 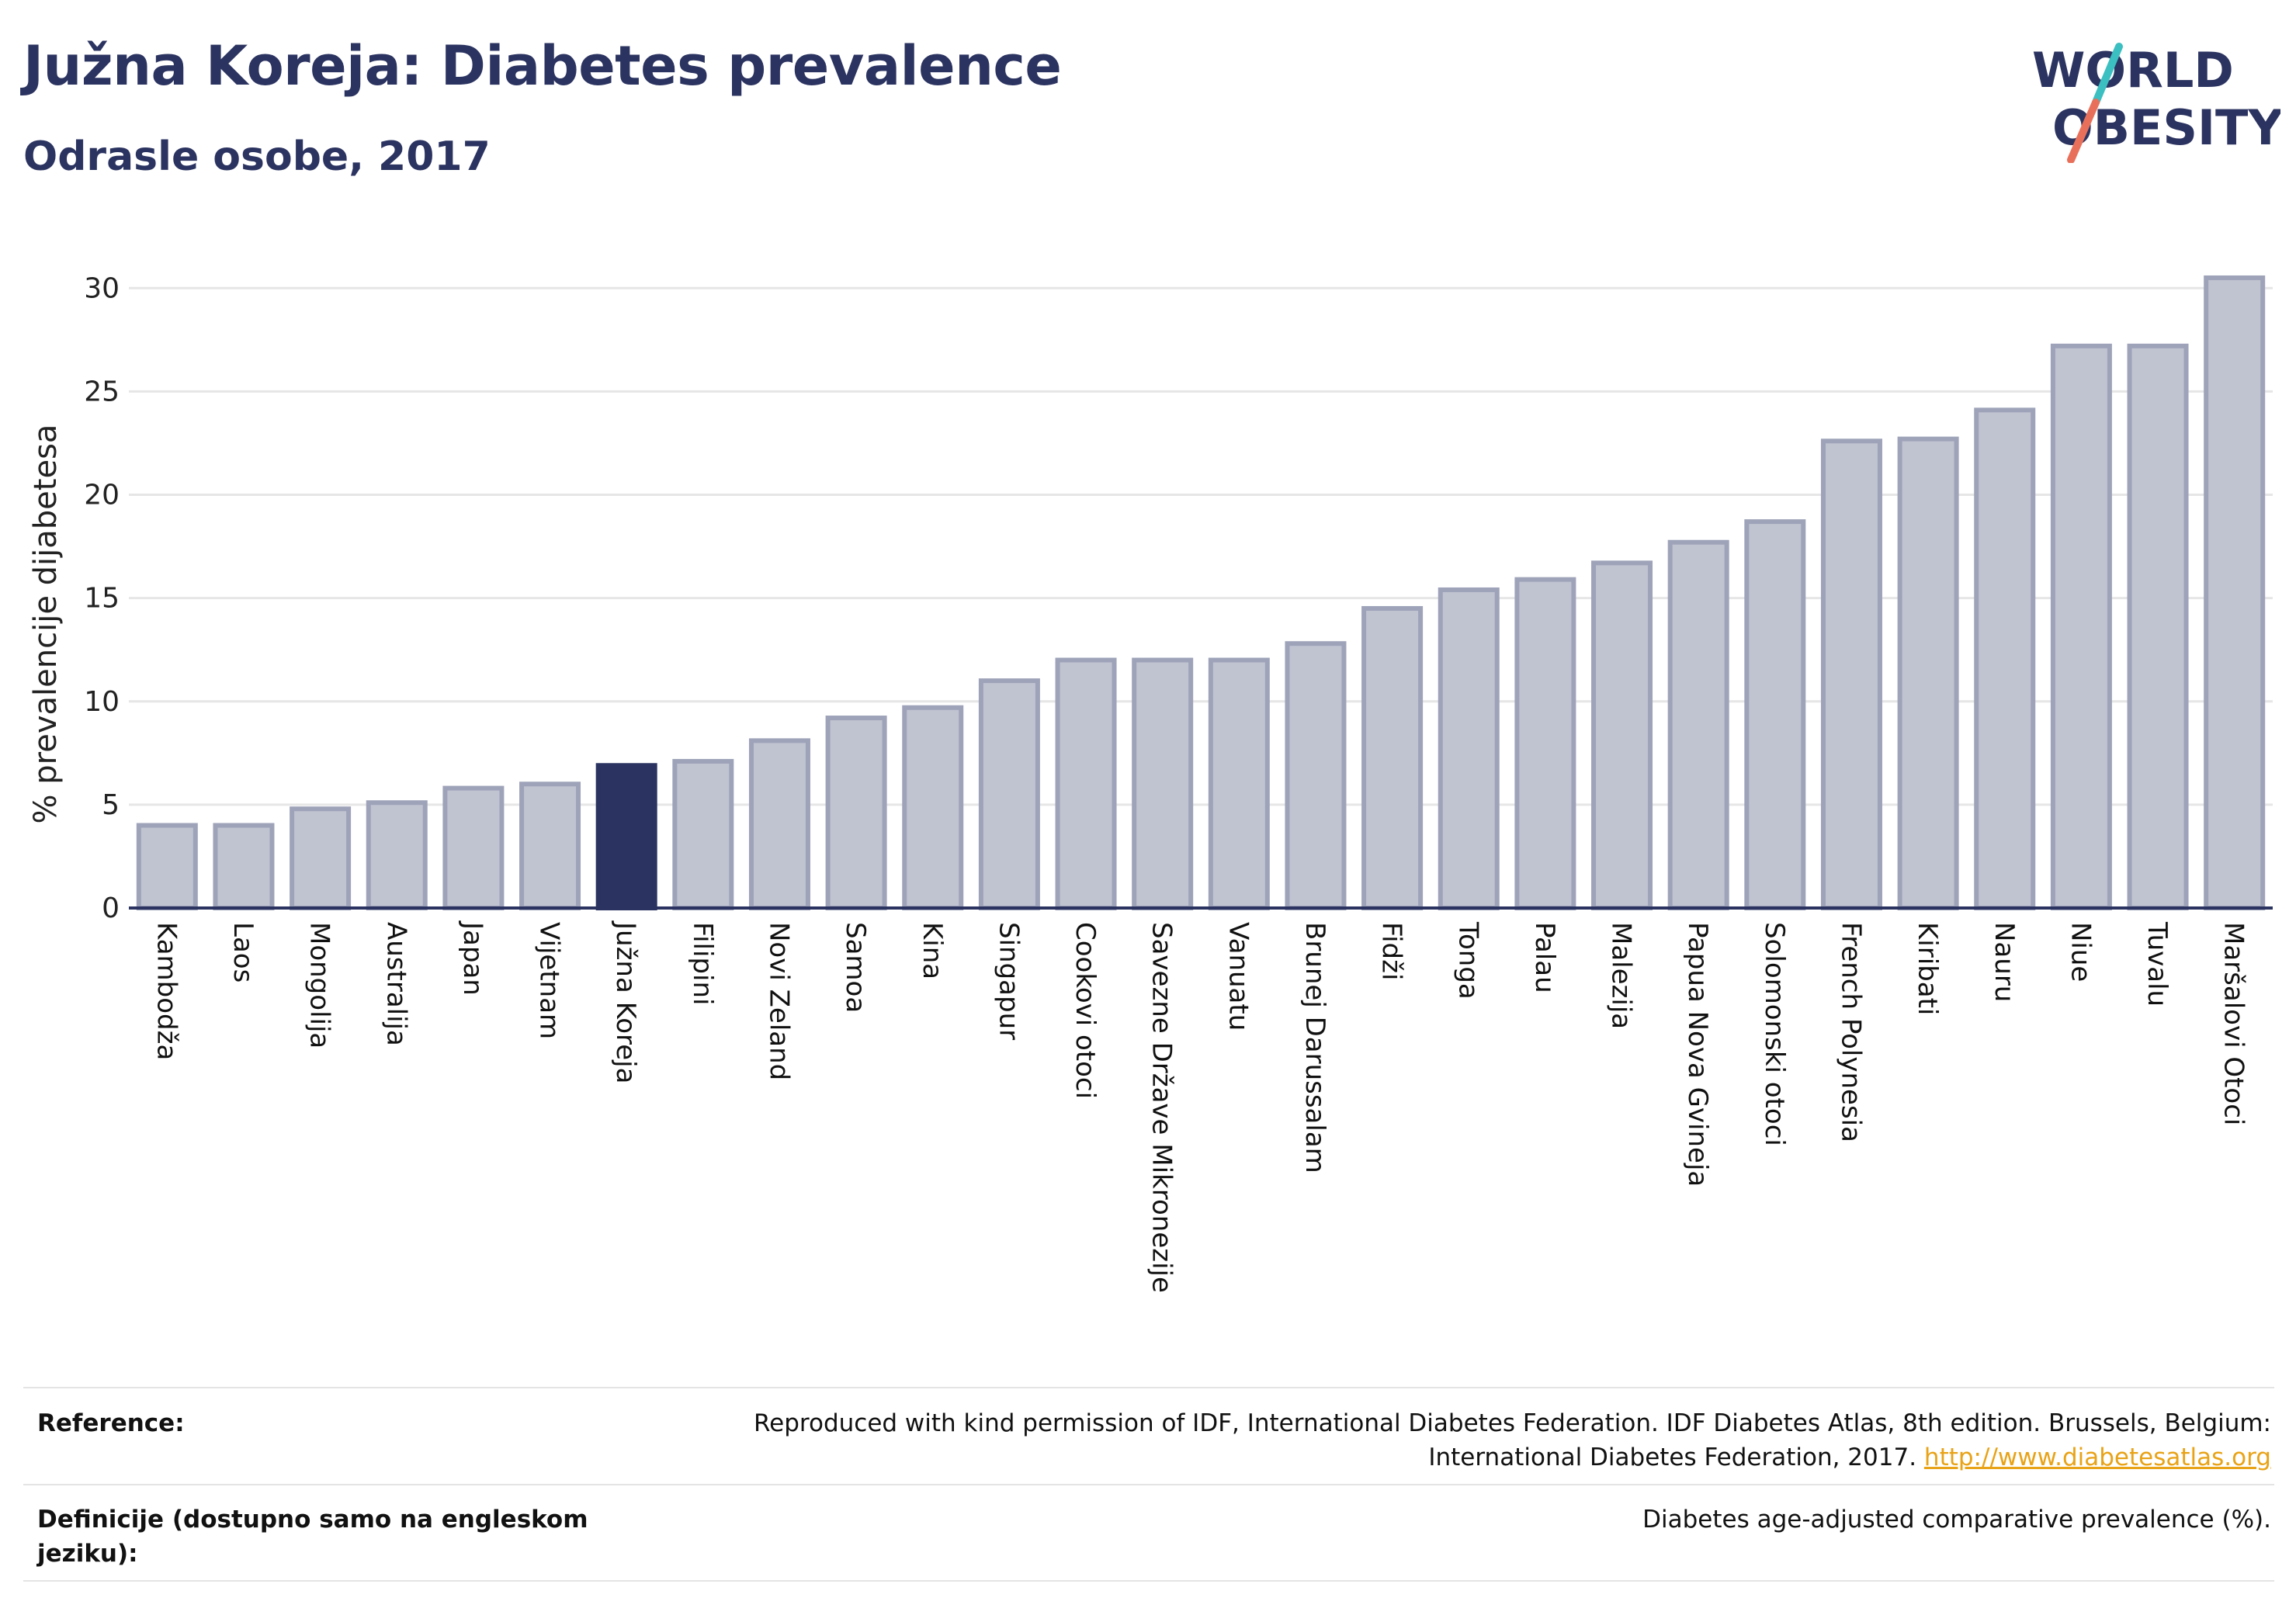 I want to click on y-axis-ticks: 0 5 10 15 20 25 30, so click(x=102, y=598).